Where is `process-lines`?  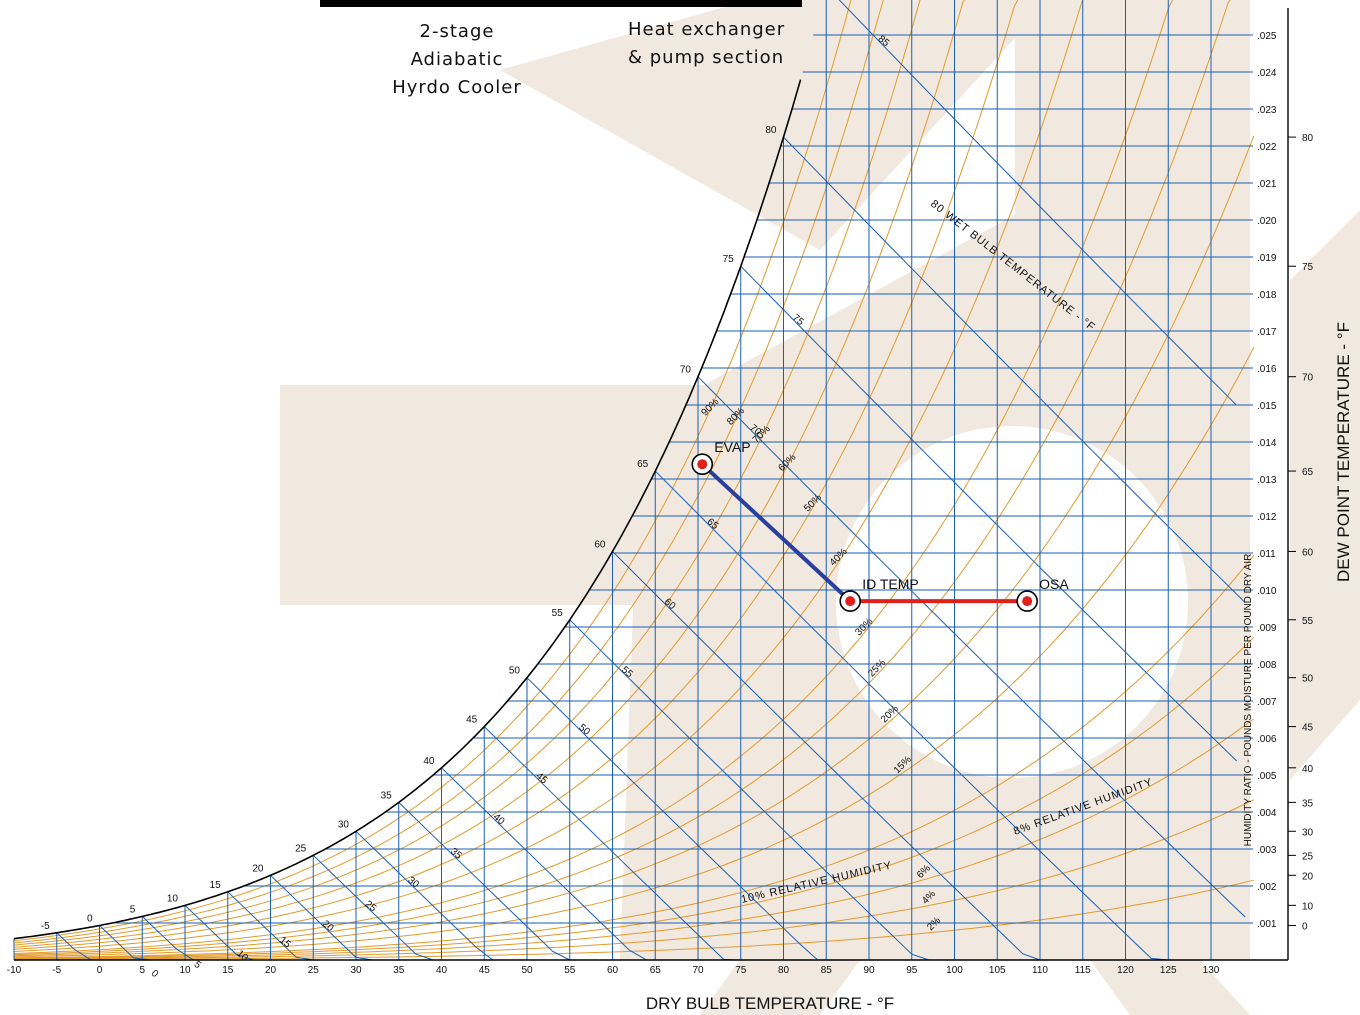 process-lines is located at coordinates (864, 533).